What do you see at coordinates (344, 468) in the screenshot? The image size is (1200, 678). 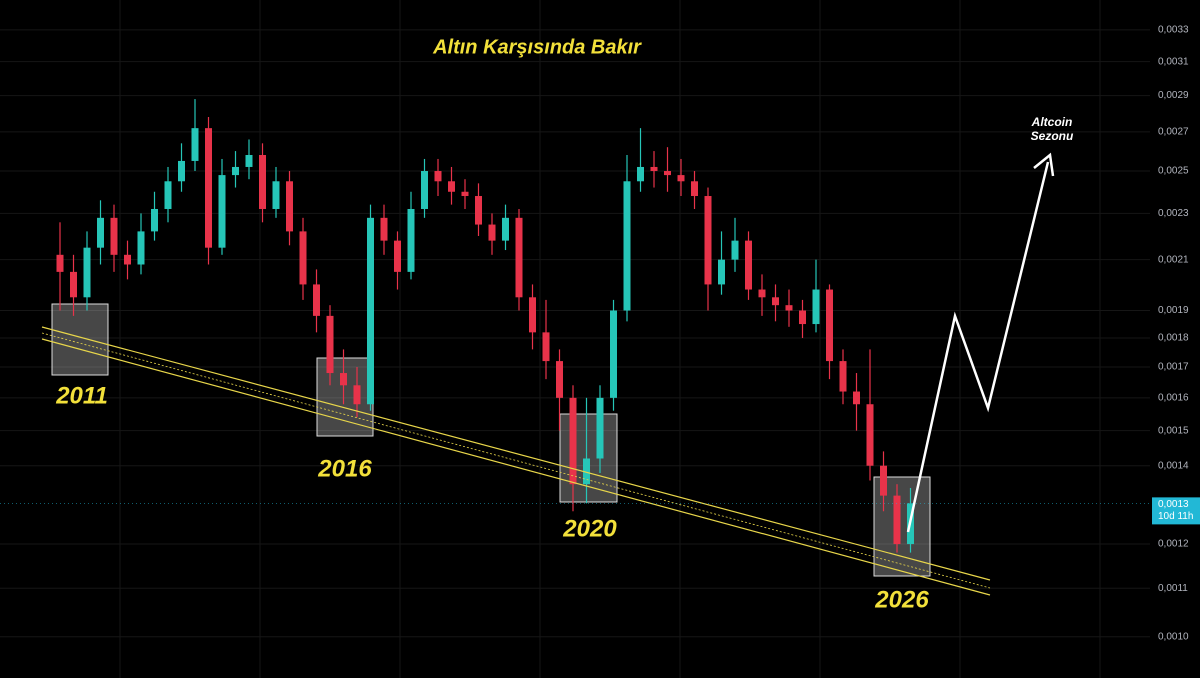 I see `year-label: 2016` at bounding box center [344, 468].